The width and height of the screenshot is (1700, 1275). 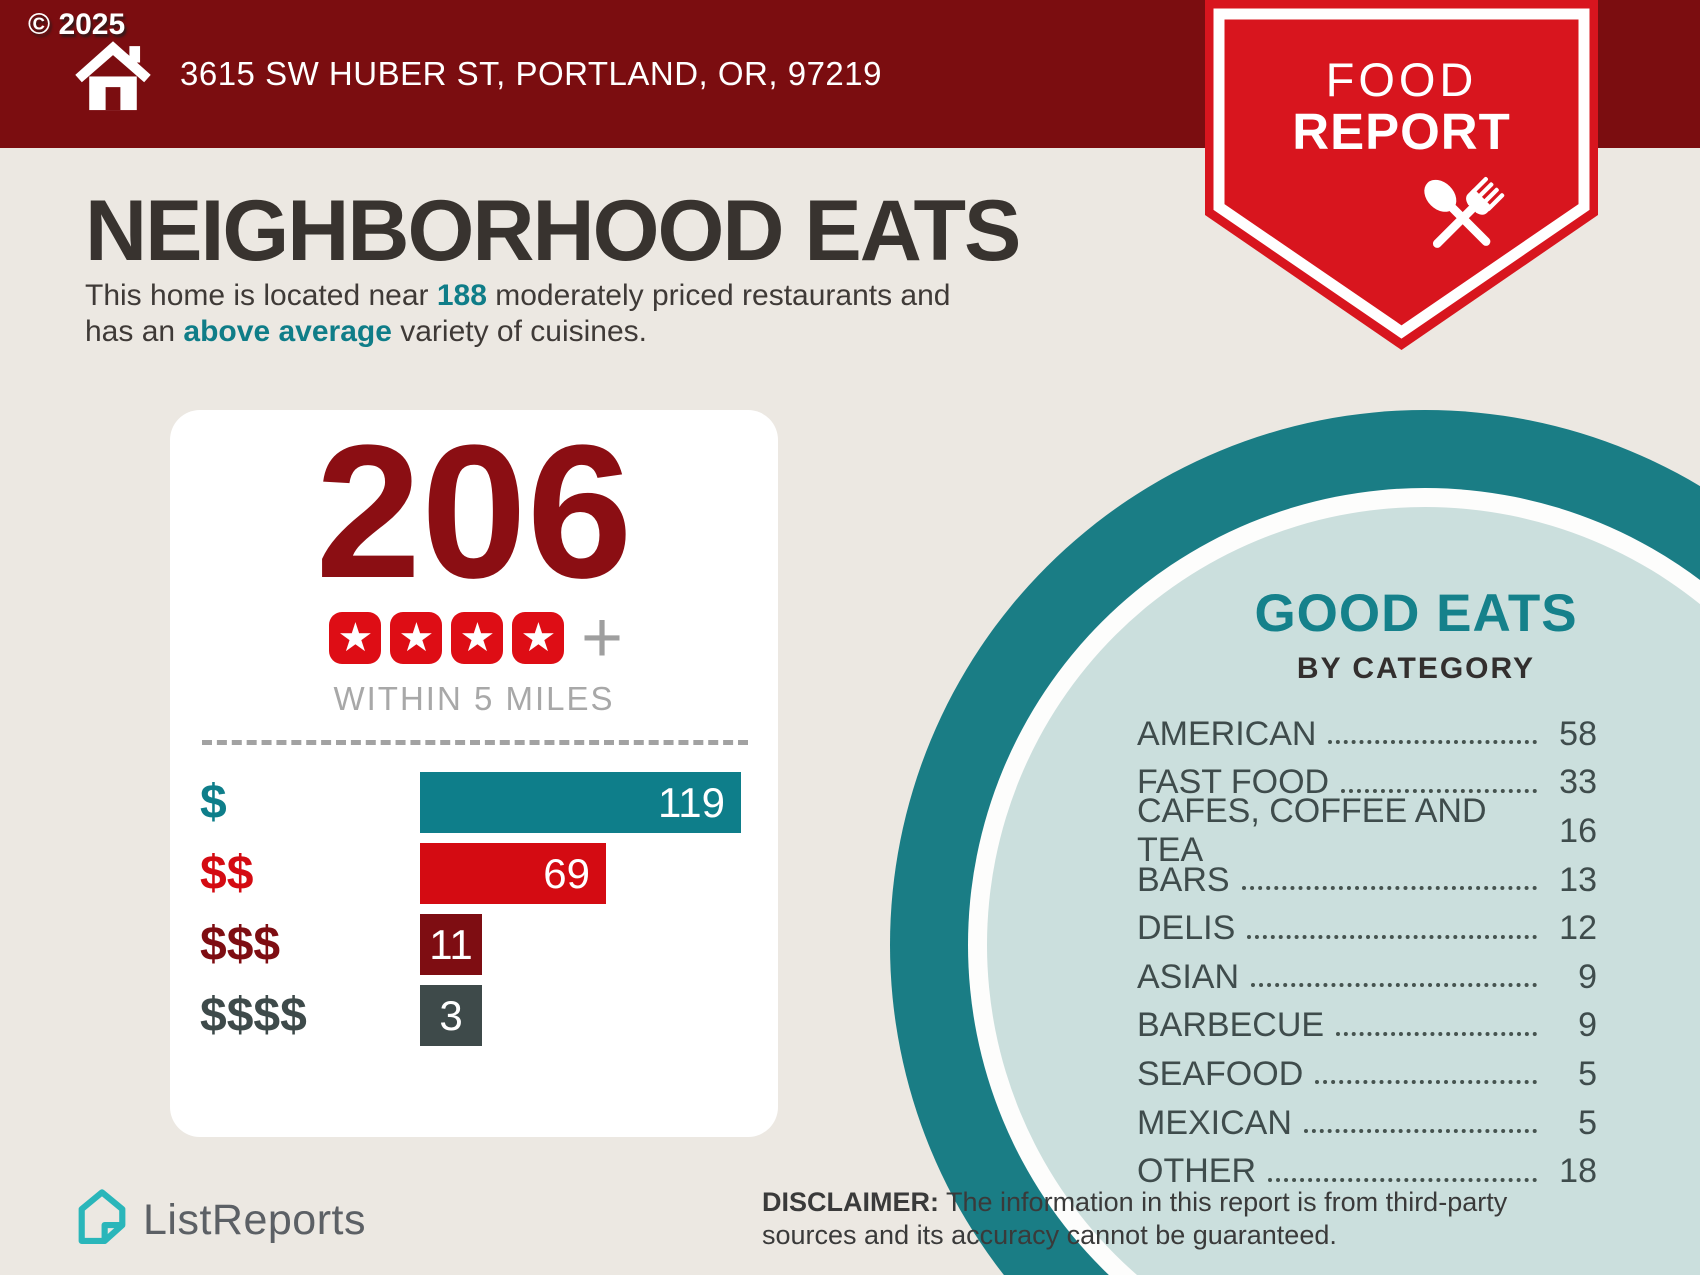 I want to click on category-label: FAST FOOD, so click(x=1233, y=782).